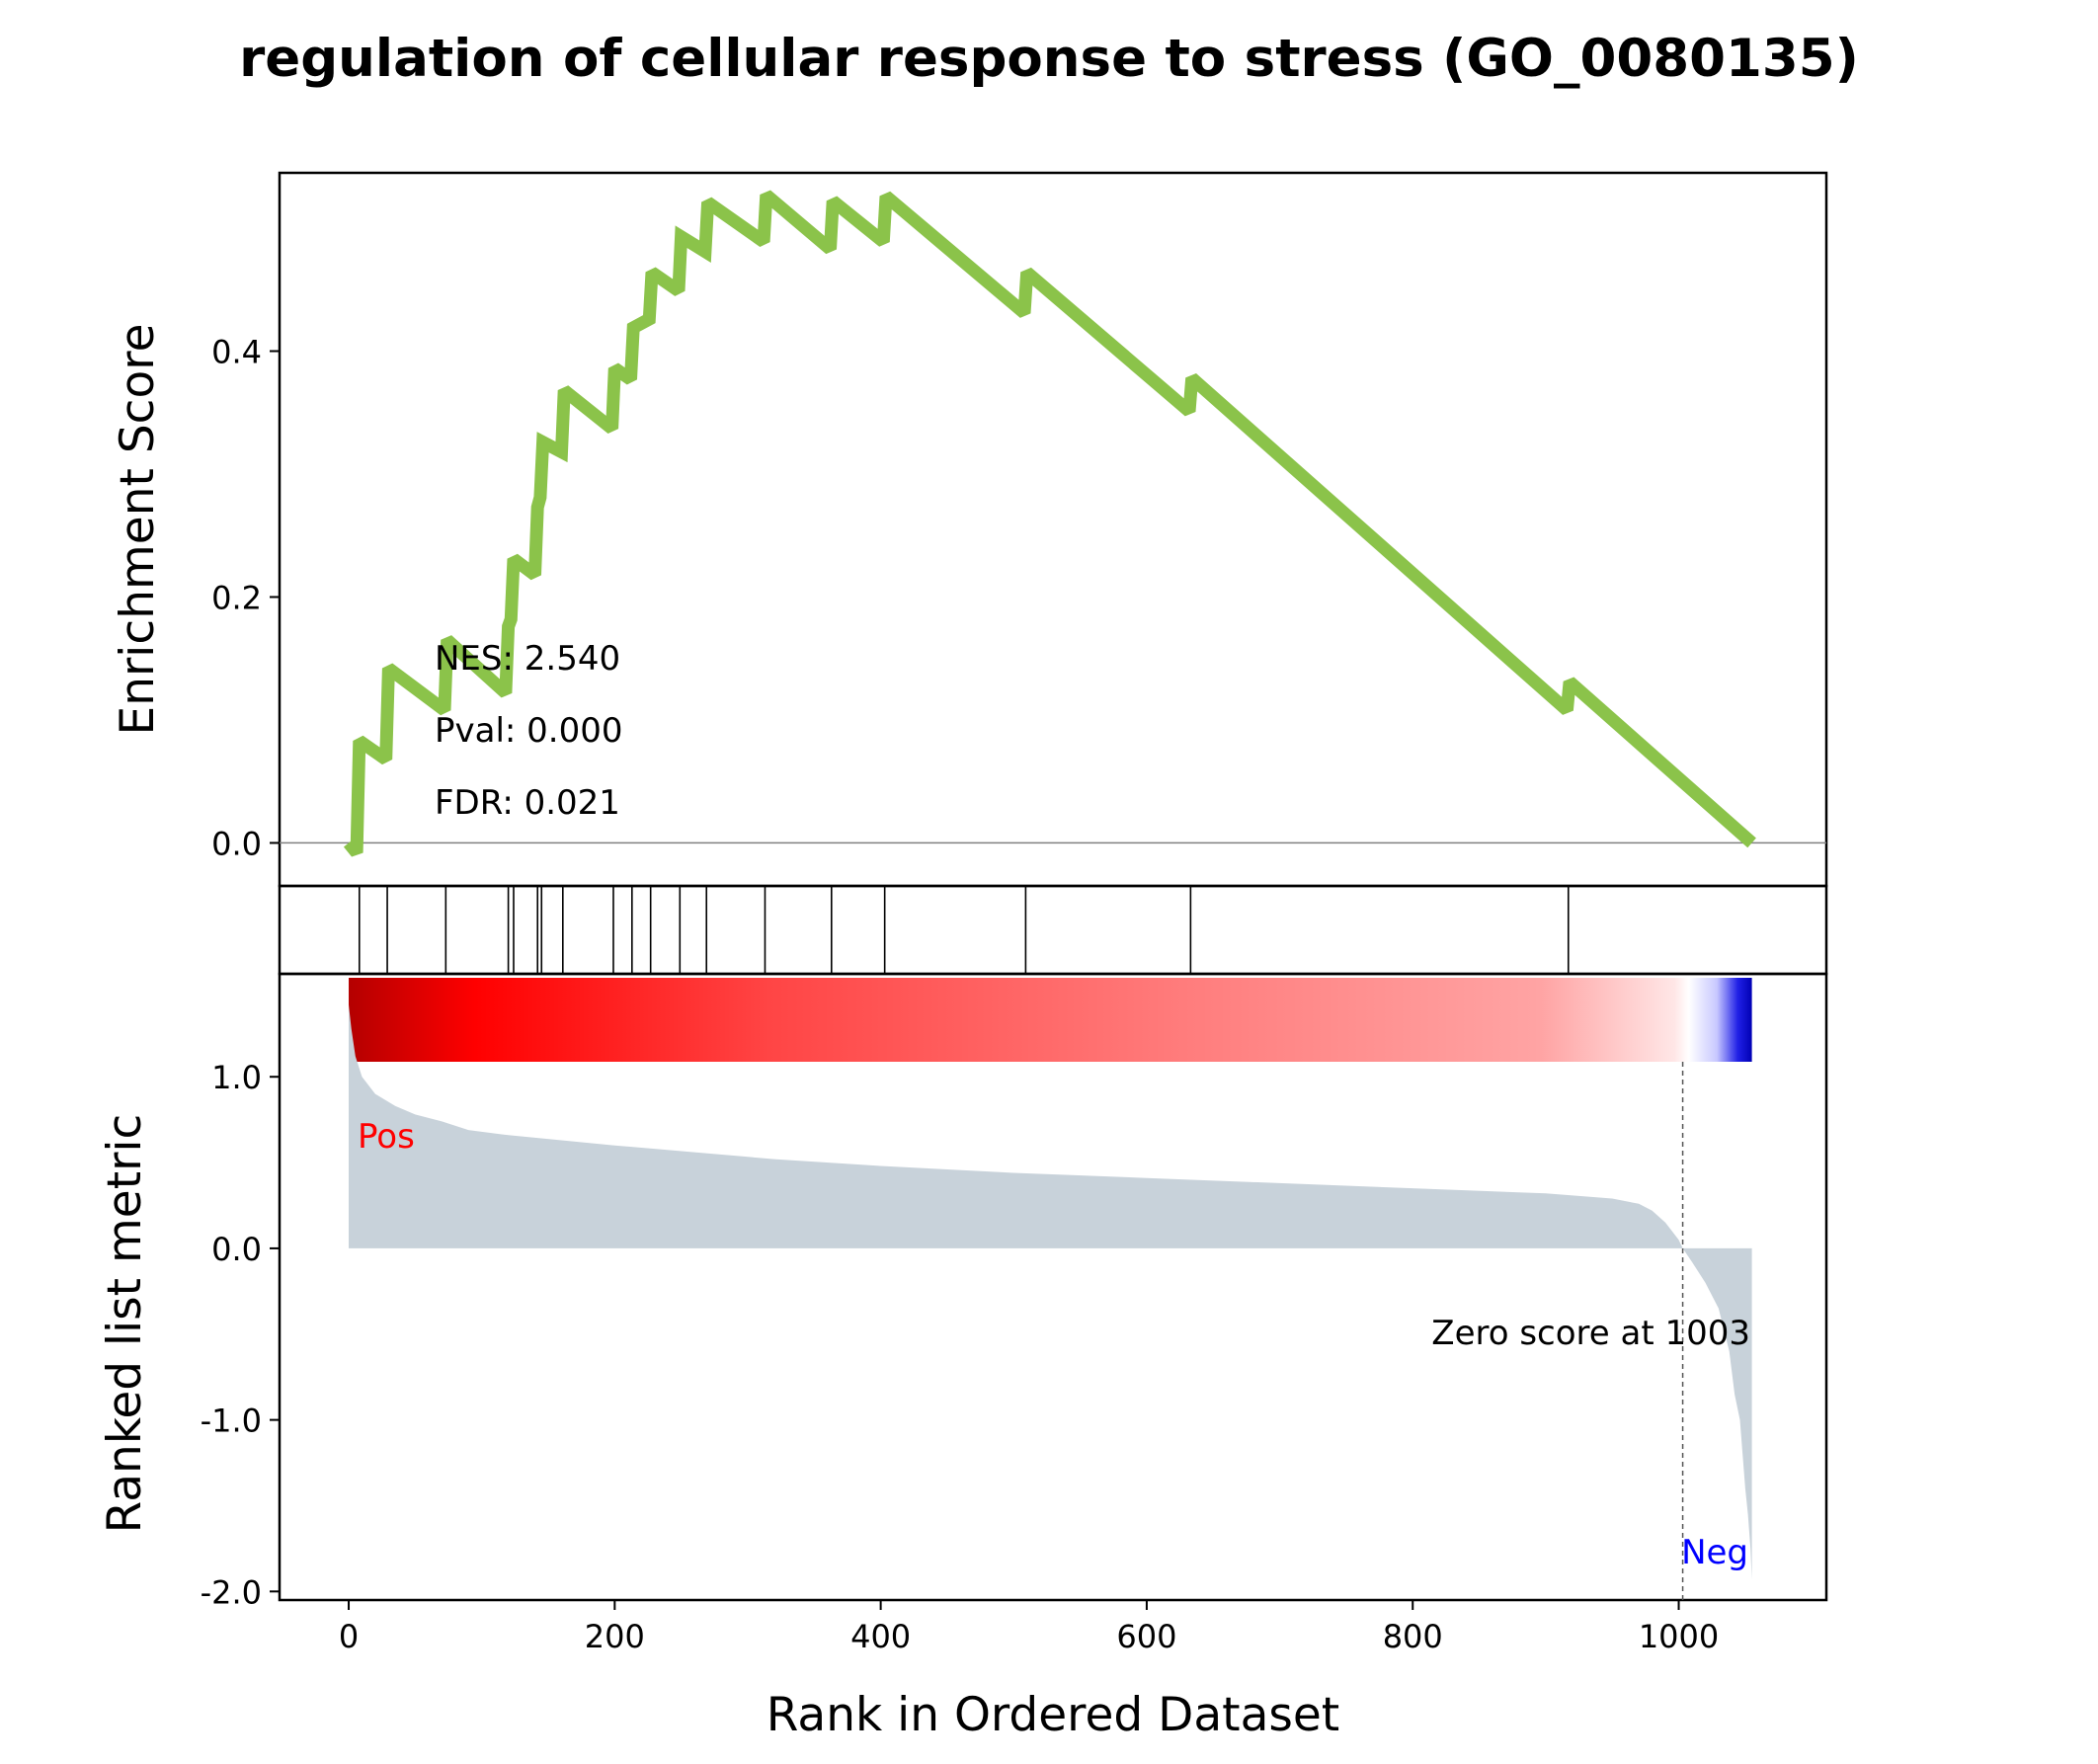  What do you see at coordinates (236, 353) in the screenshot?
I see `es-ytick-label: 0.4` at bounding box center [236, 353].